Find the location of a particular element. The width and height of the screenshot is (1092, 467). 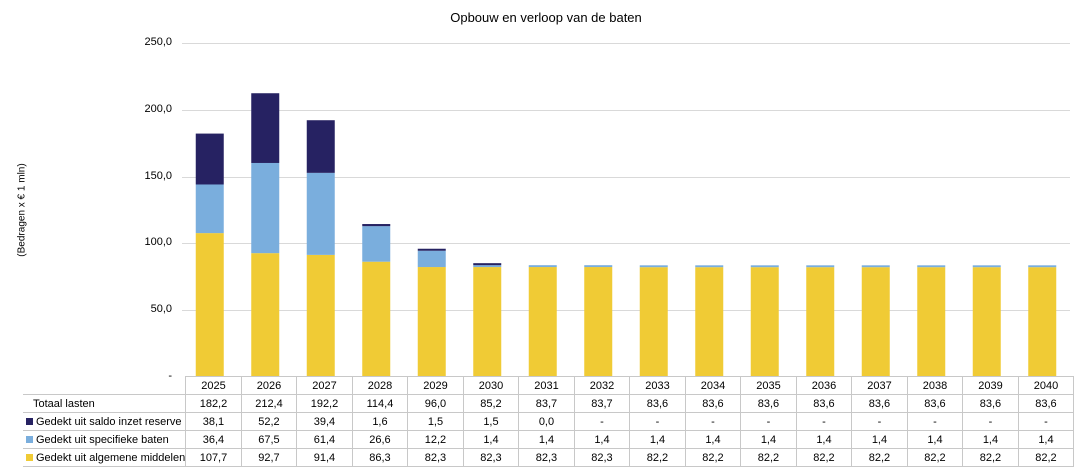

data-label: 61,4 is located at coordinates (324, 439).